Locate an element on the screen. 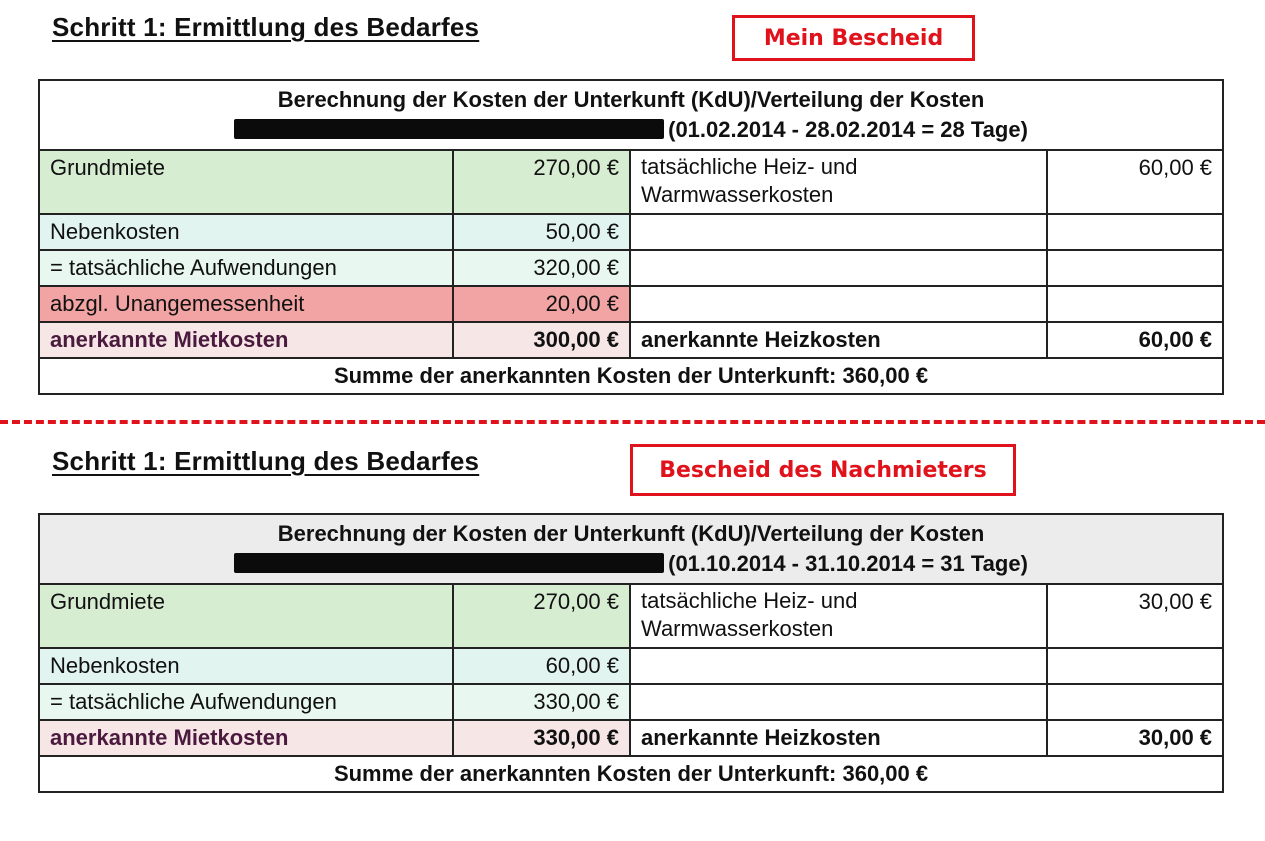 The width and height of the screenshot is (1265, 841). row-value: 300,00 € is located at coordinates (541, 340).